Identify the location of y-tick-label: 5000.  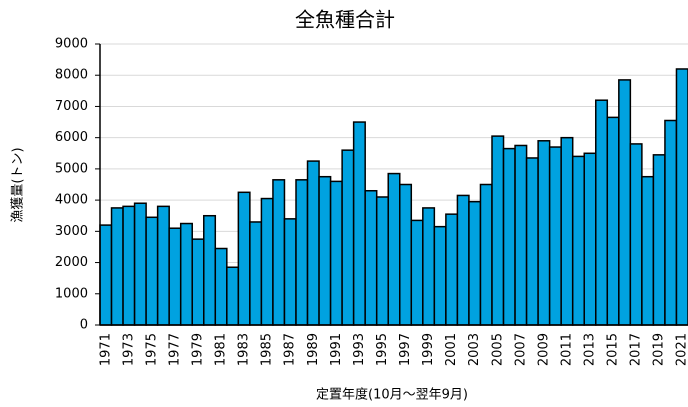
(71, 168).